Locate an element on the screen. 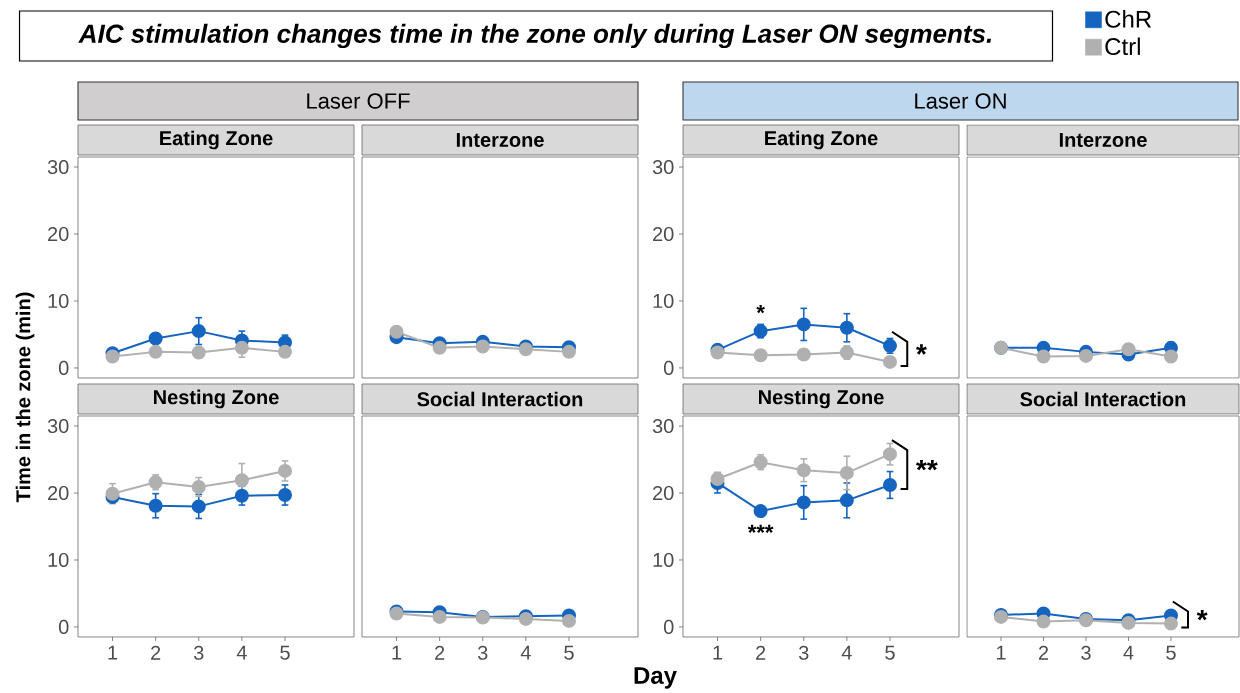 The image size is (1240, 693). annotation: *** is located at coordinates (760, 528).